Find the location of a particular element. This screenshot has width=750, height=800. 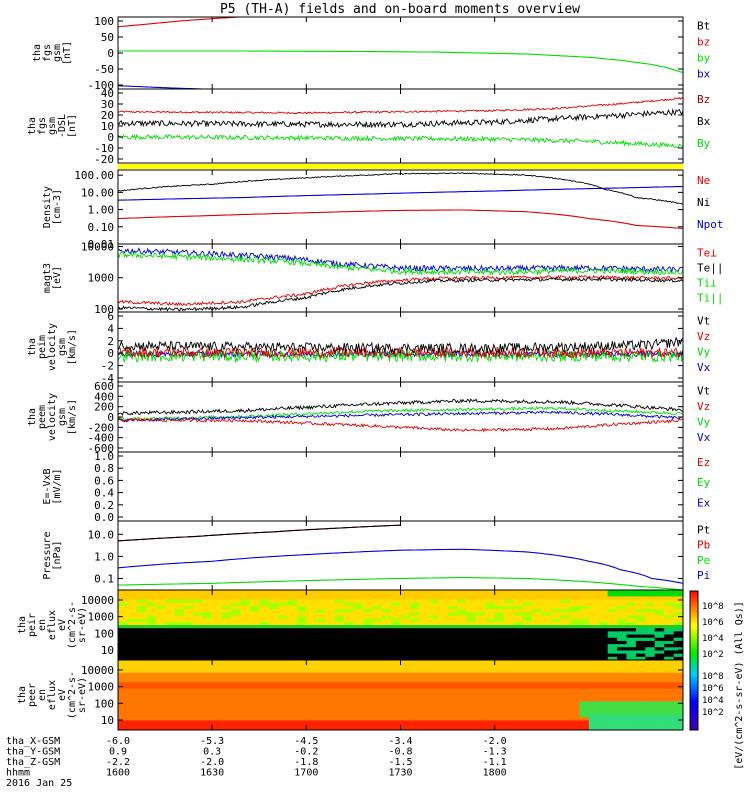

y-tick-label: 10000 is located at coordinates (97, 246).